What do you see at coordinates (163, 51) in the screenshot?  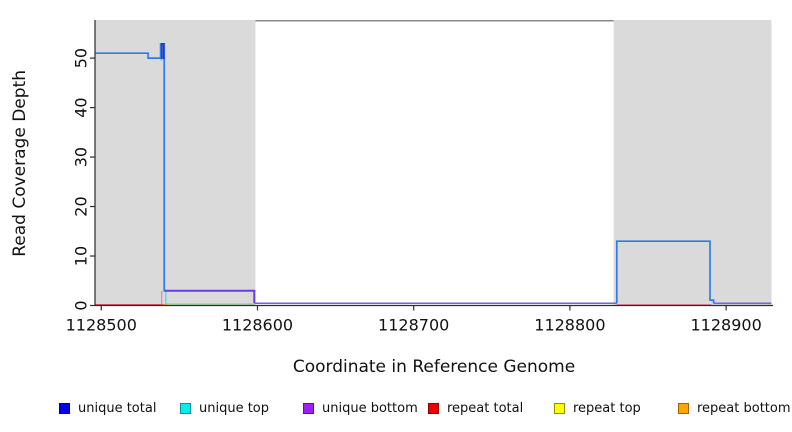 I see `unique-total-spike-dark` at bounding box center [163, 51].